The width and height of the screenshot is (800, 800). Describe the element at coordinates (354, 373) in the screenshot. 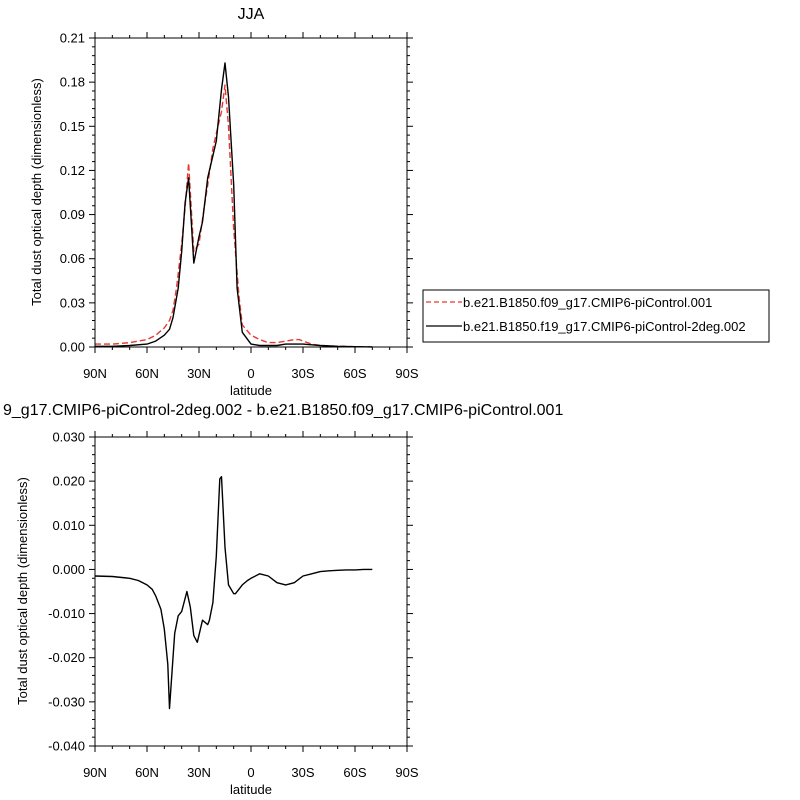

I see `top-x-tick-label: 60S` at that location.